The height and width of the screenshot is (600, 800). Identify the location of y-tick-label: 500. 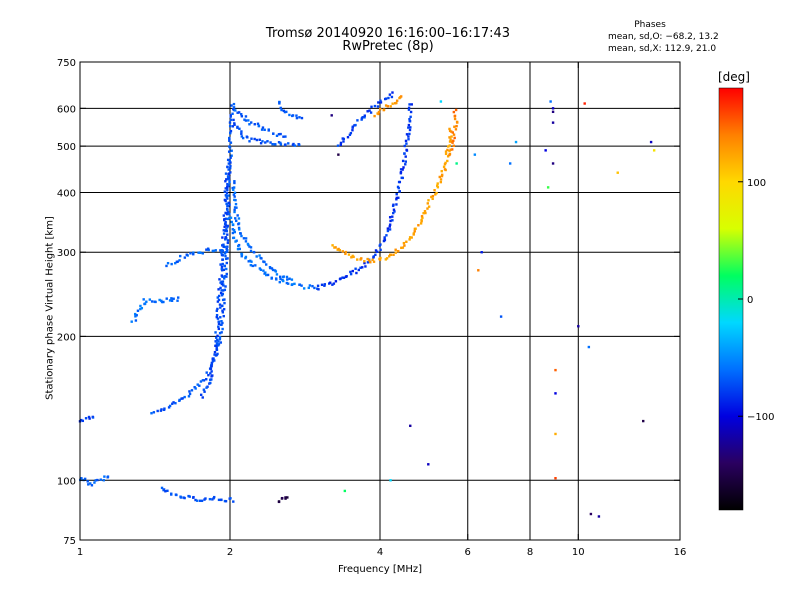
(66, 147).